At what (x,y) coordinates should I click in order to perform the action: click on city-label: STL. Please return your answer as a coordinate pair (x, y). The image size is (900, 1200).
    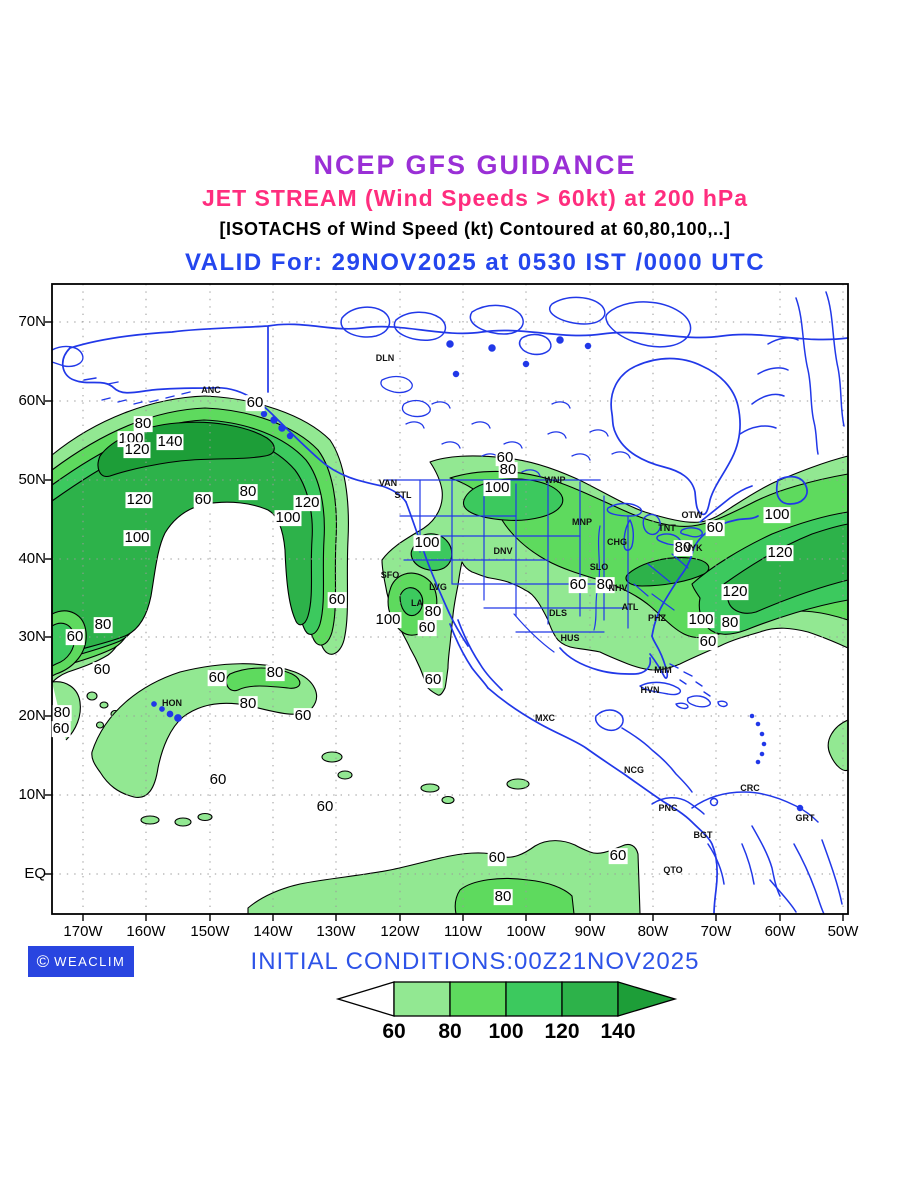
    Looking at the image, I should click on (403, 495).